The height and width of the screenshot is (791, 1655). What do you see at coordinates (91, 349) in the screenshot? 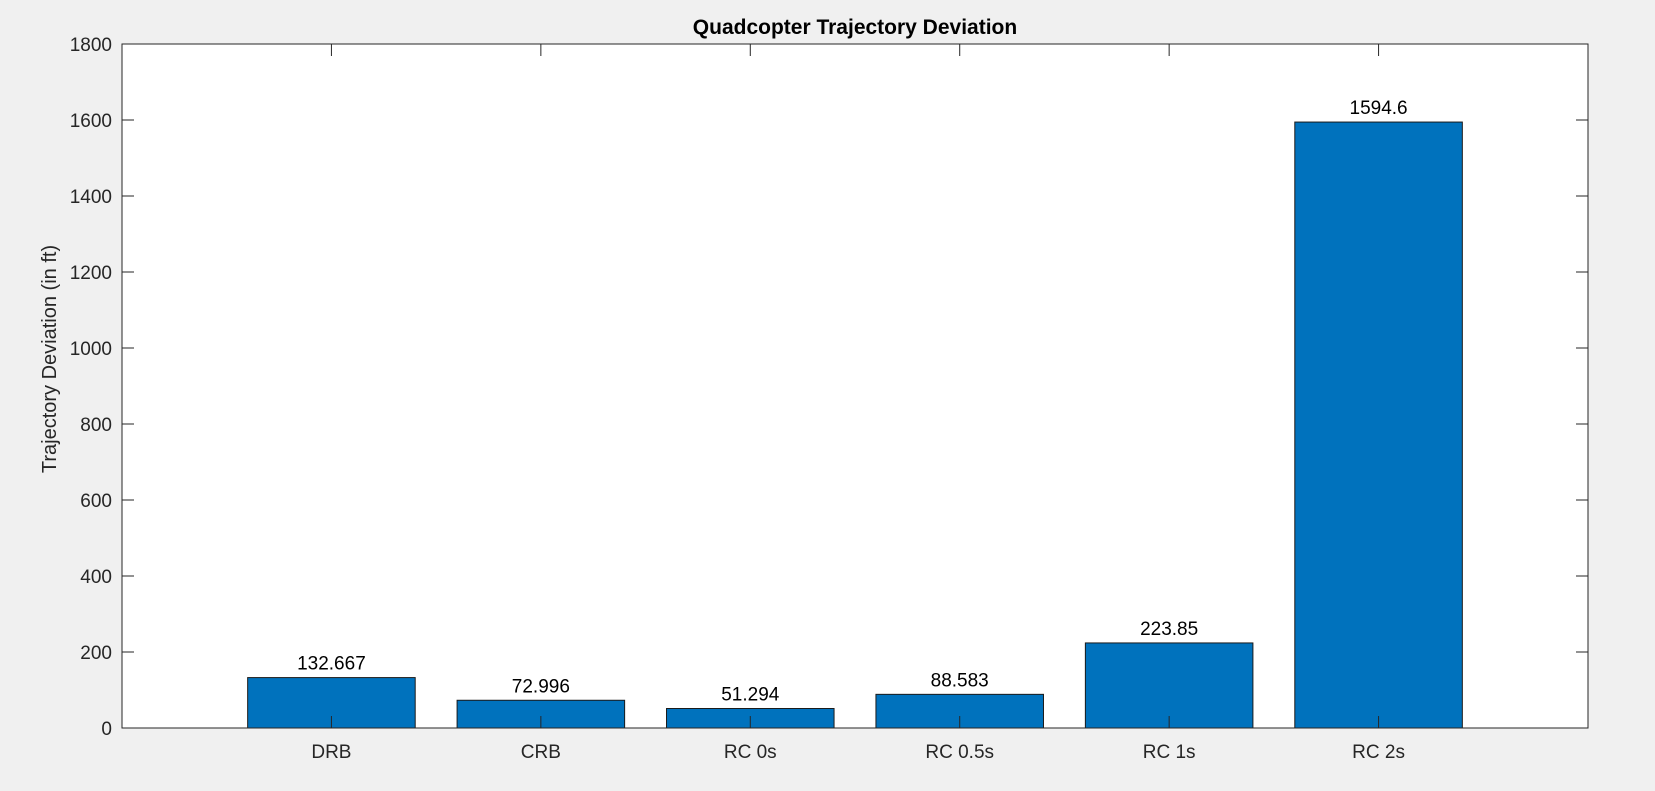
I see `y-tick-label: 1000` at bounding box center [91, 349].